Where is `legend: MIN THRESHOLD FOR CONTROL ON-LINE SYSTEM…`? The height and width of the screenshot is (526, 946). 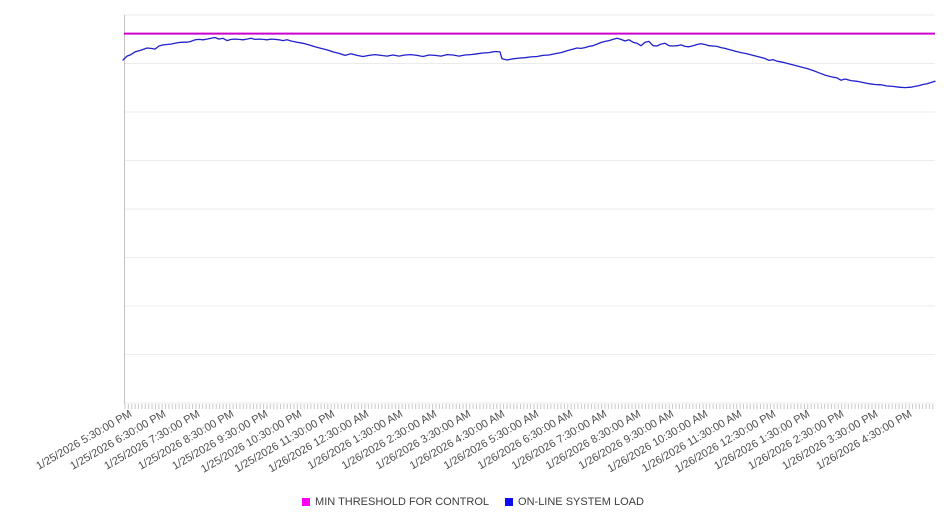
legend: MIN THRESHOLD FOR CONTROL ON-LINE SYSTEM… is located at coordinates (473, 502).